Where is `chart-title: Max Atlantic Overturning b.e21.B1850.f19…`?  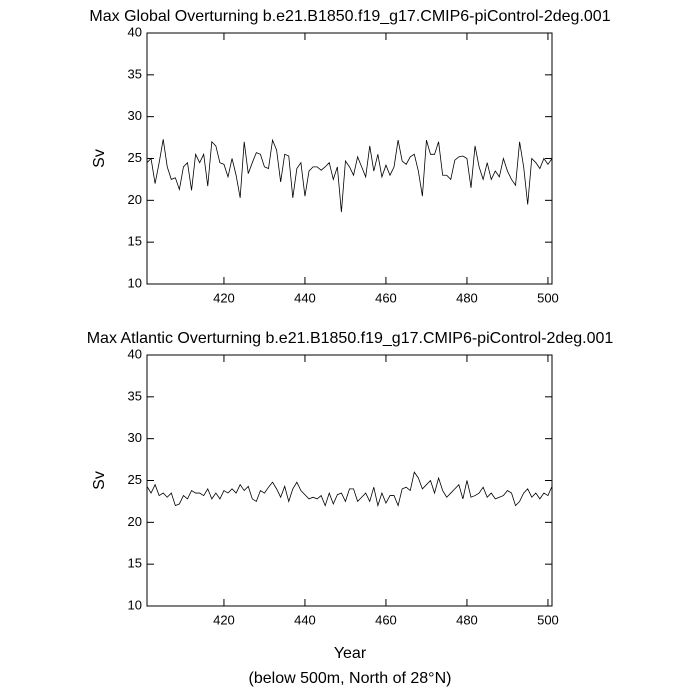
chart-title: Max Atlantic Overturning b.e21.B1850.f19… is located at coordinates (350, 338).